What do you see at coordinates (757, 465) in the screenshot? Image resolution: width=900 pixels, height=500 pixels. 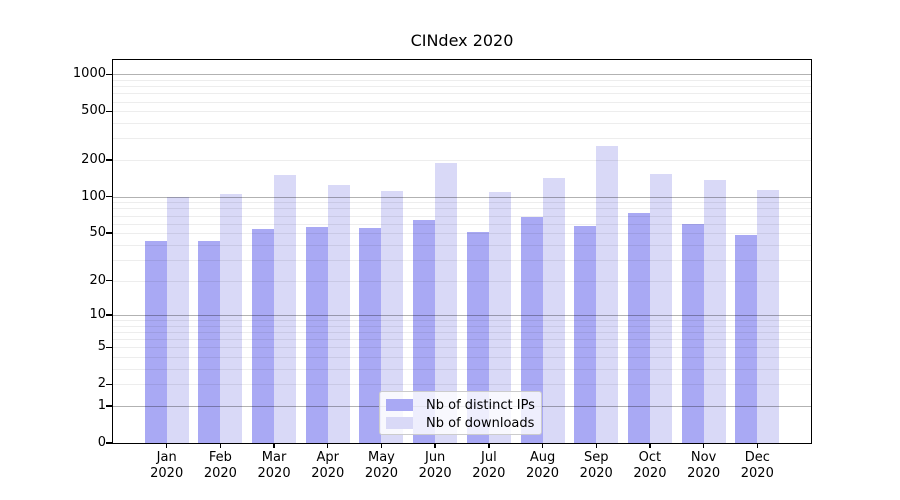 I see `x-tick-label-dec: Dec 2020` at bounding box center [757, 465].